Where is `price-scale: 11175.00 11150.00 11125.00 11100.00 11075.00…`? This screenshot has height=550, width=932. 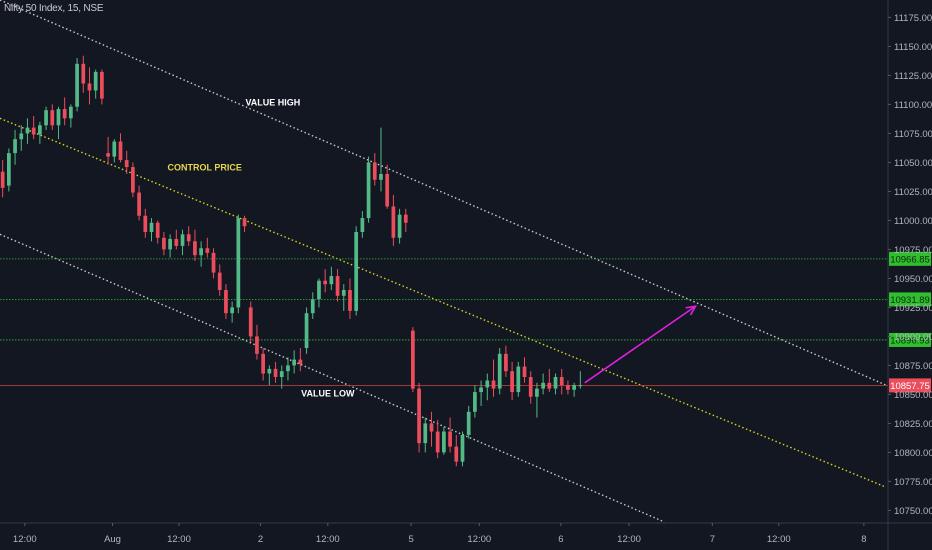 price-scale: 11175.00 11150.00 11125.00 11100.00 11075.00… is located at coordinates (909, 275).